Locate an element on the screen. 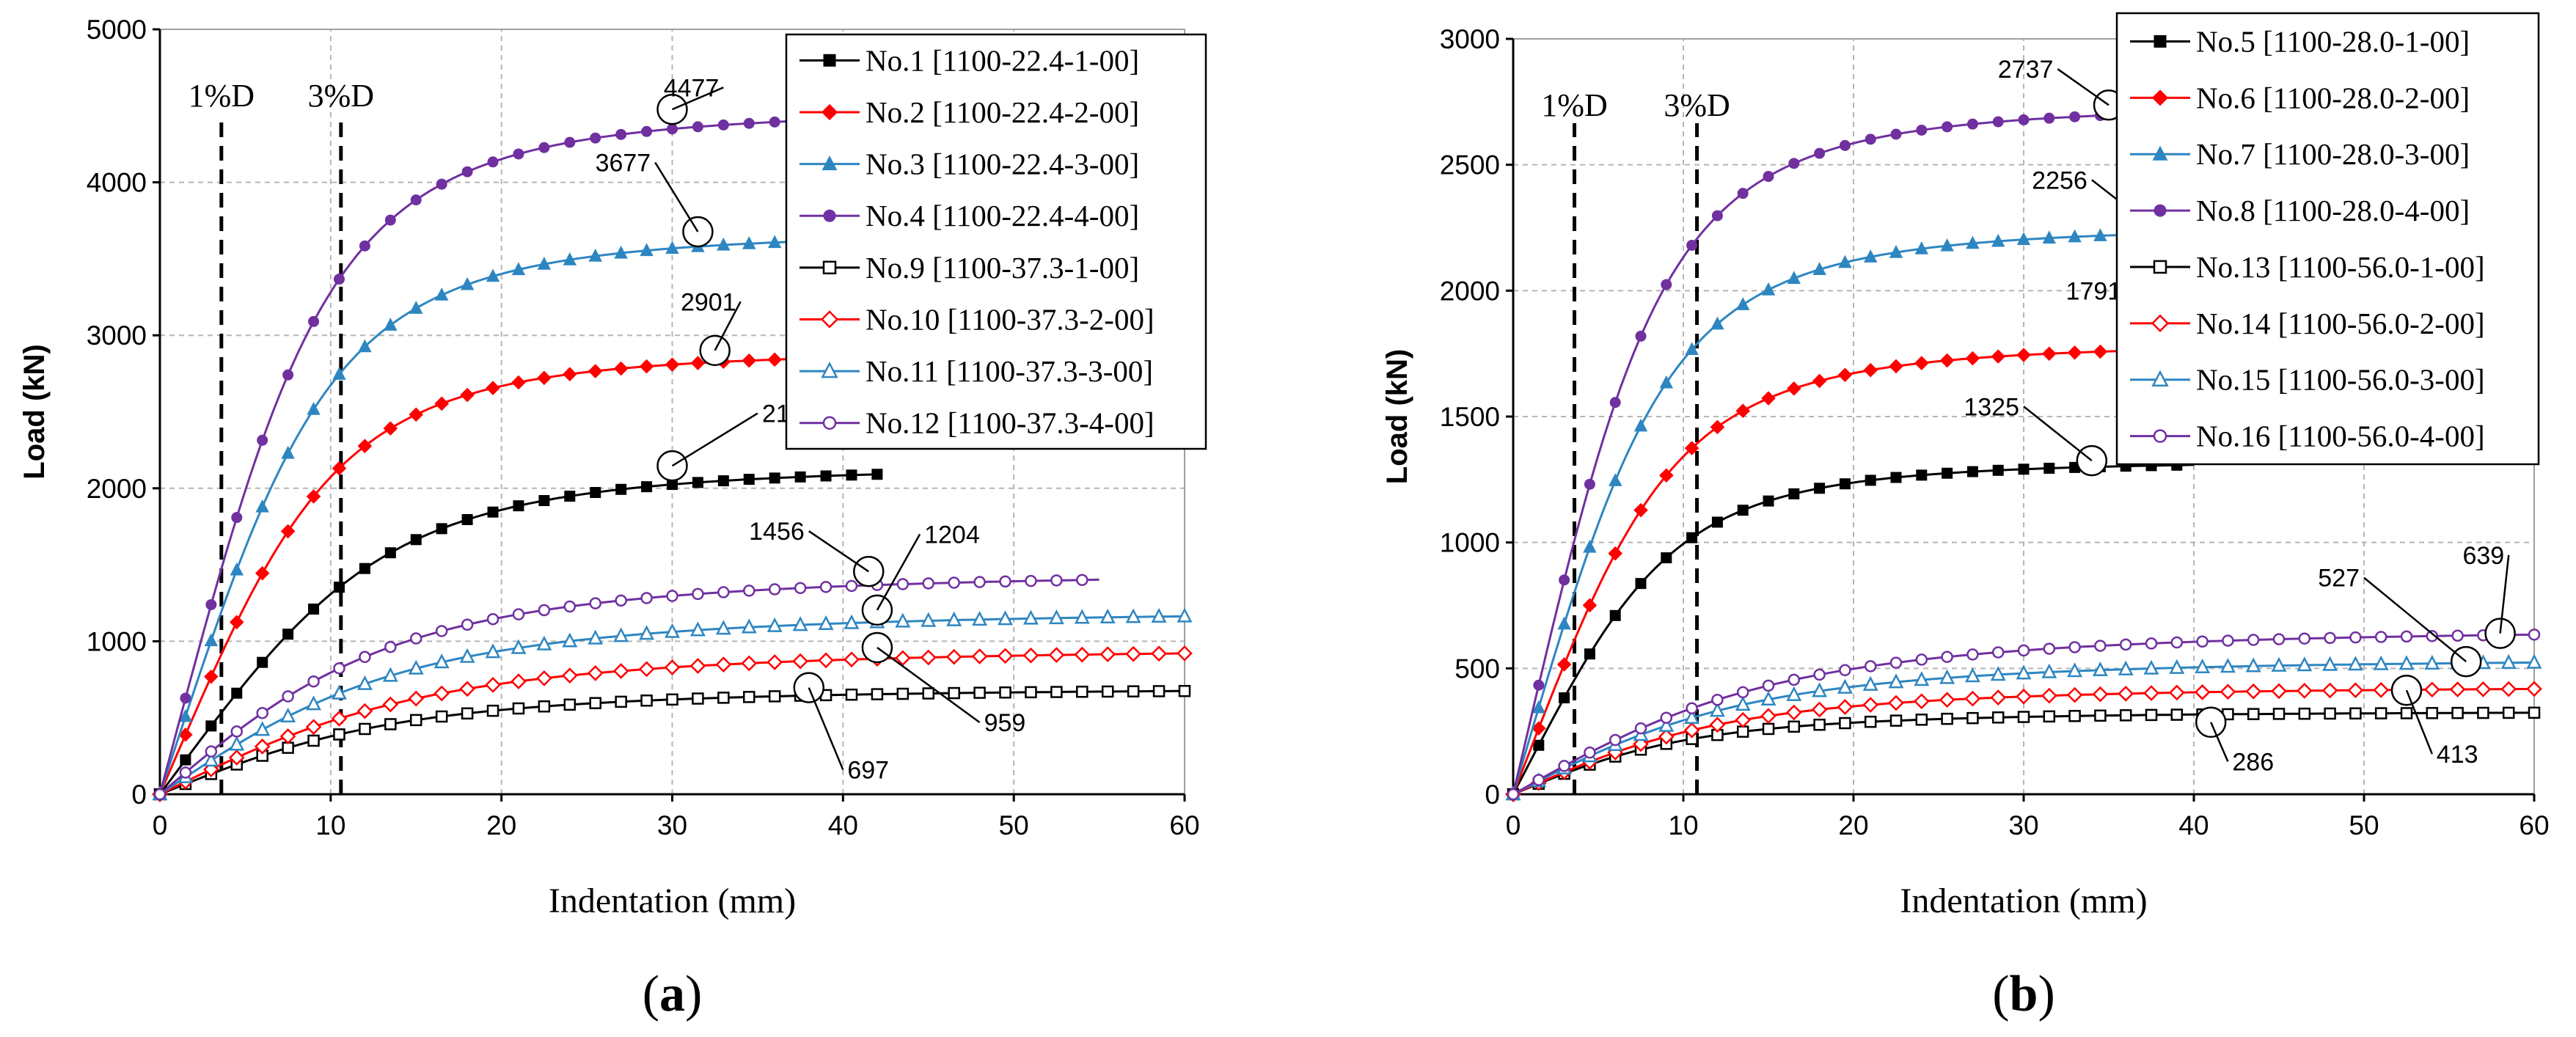 The image size is (2576, 1037). panel-label-open: ( is located at coordinates (2001, 994).